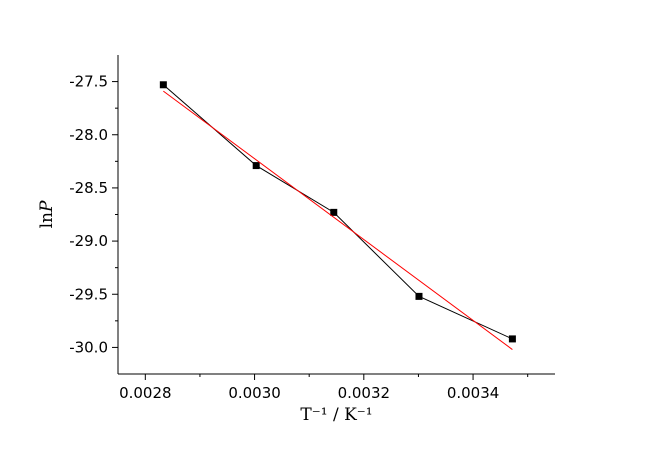  I want to click on y-tick-label: -29.5, so click(88, 294).